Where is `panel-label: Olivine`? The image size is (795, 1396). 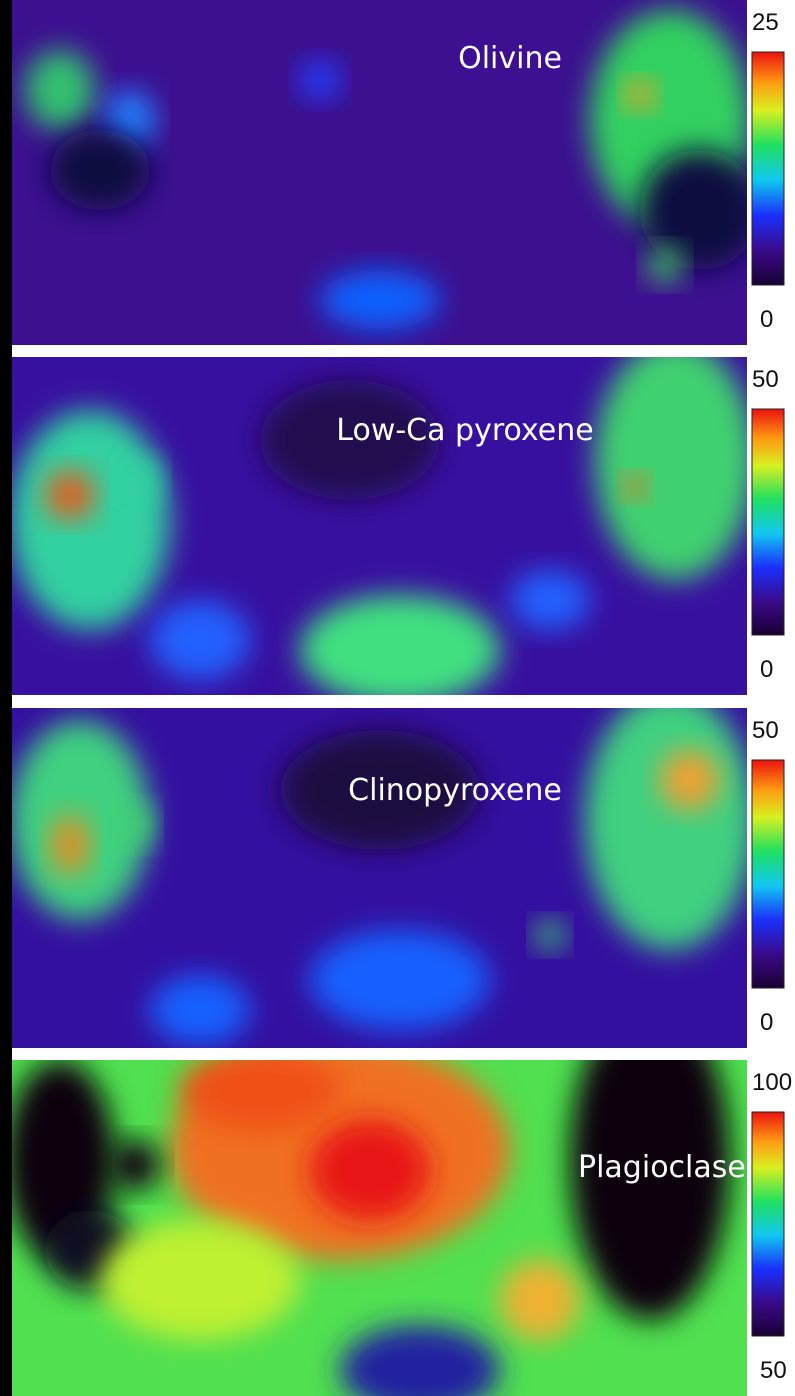
panel-label: Olivine is located at coordinates (510, 58).